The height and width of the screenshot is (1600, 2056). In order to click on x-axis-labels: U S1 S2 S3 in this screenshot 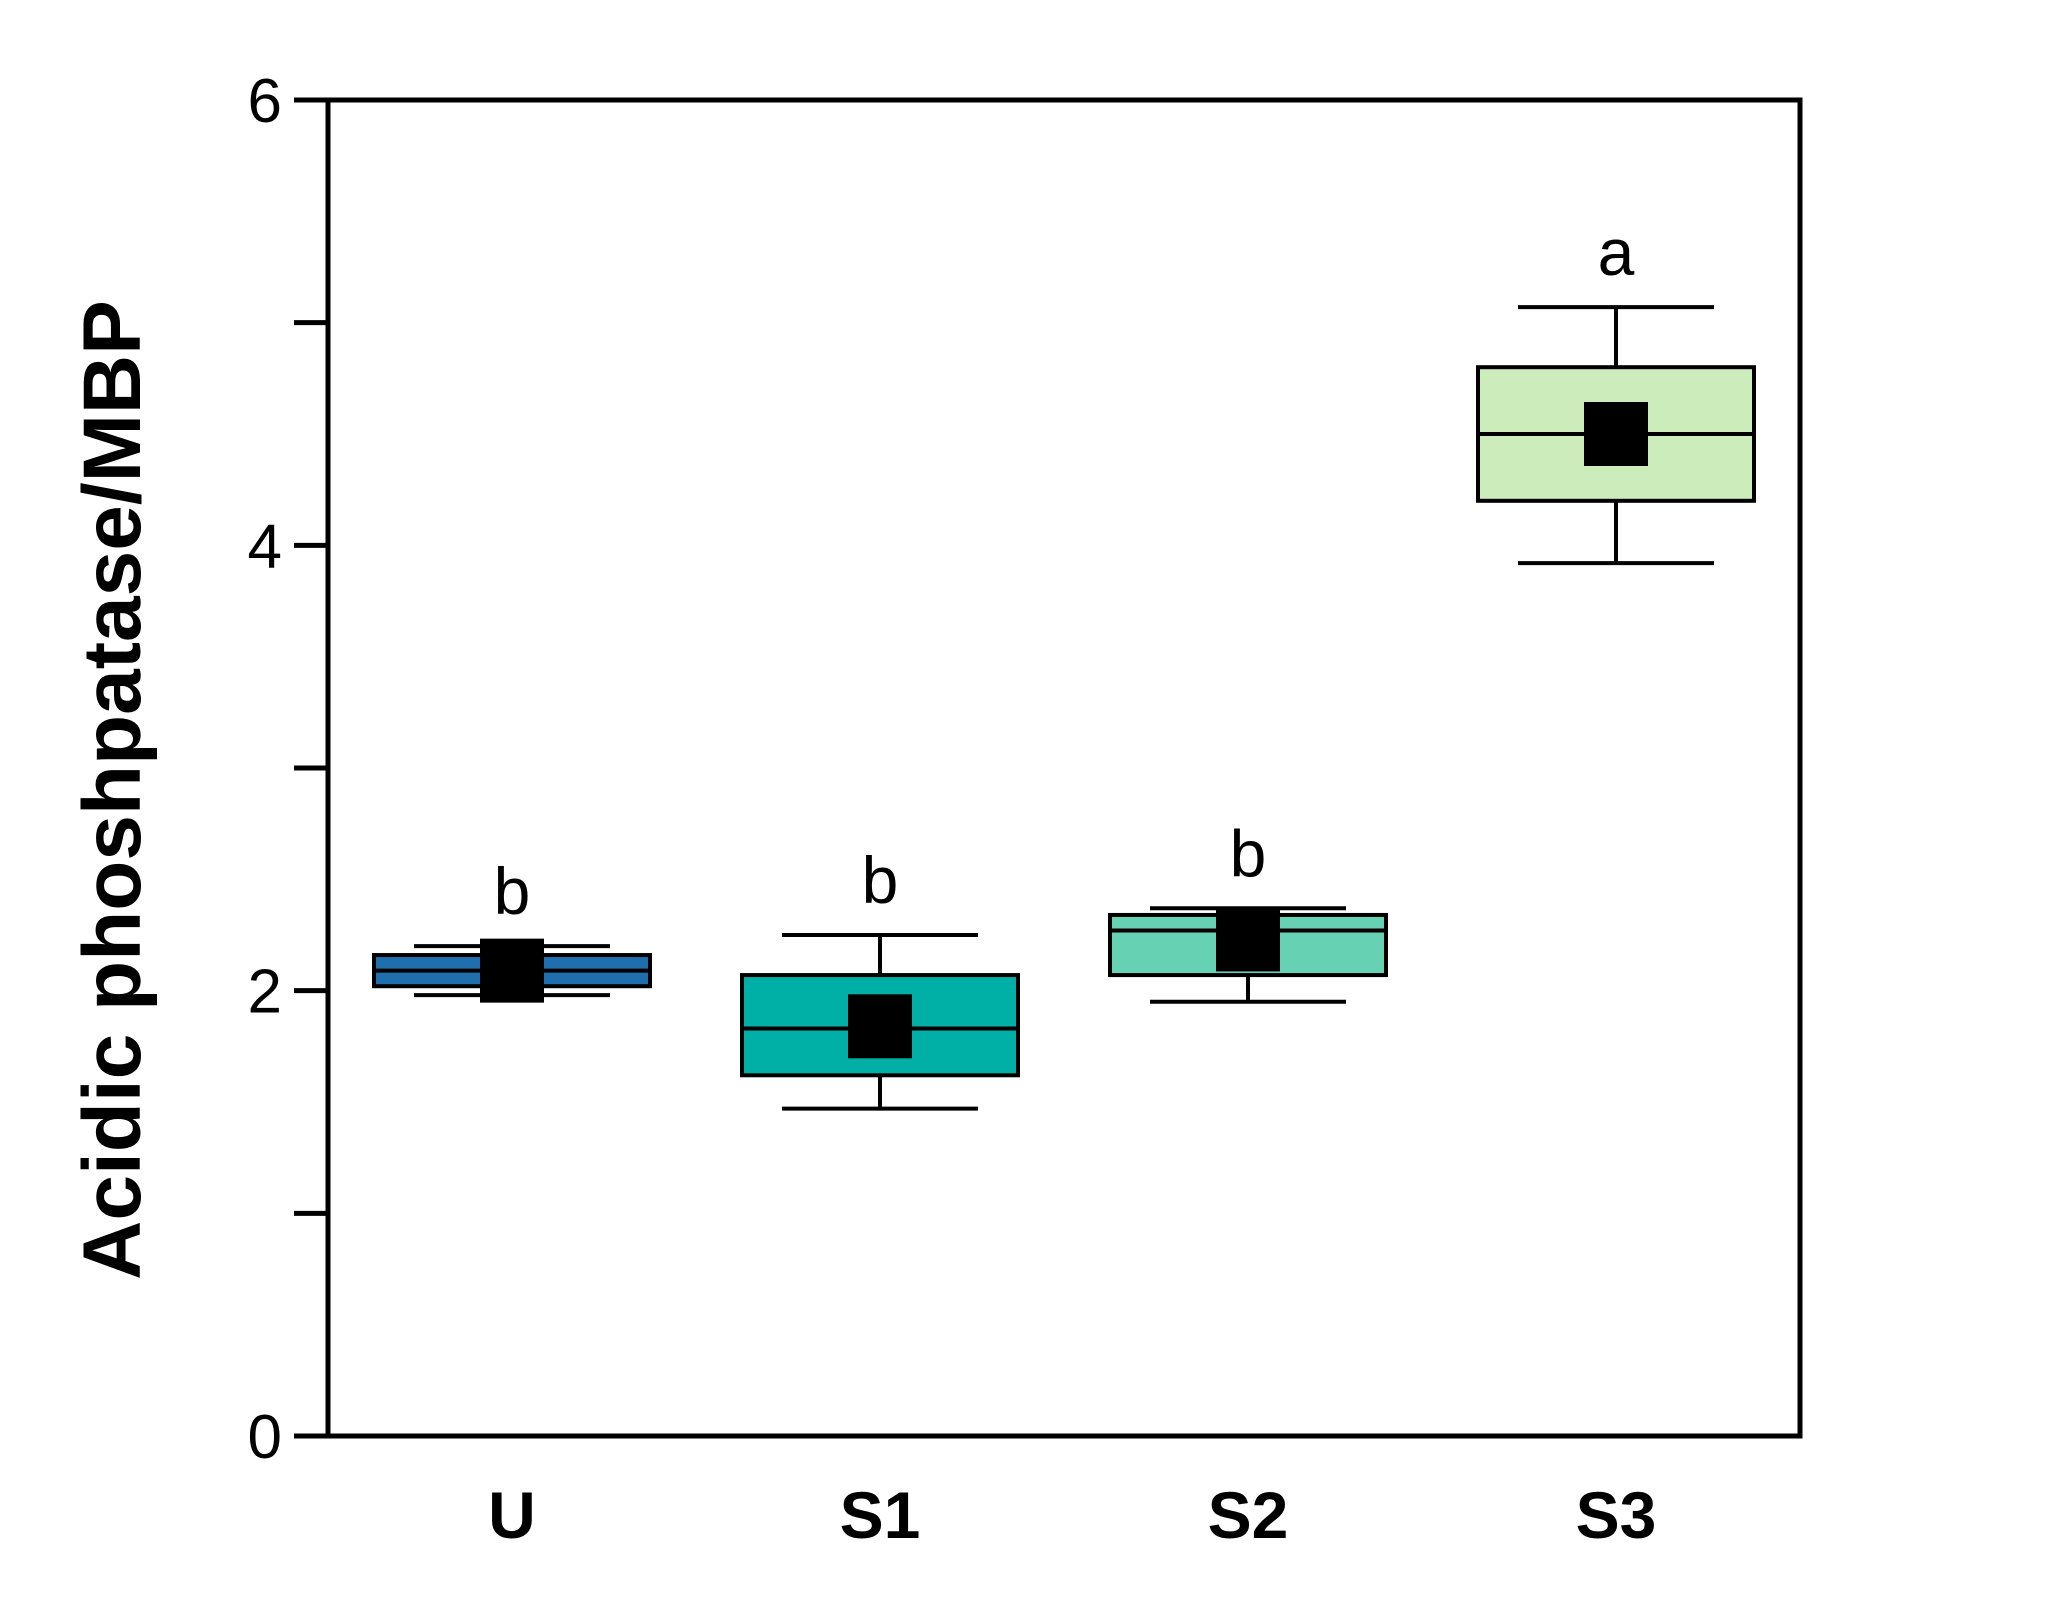, I will do `click(1072, 1515)`.